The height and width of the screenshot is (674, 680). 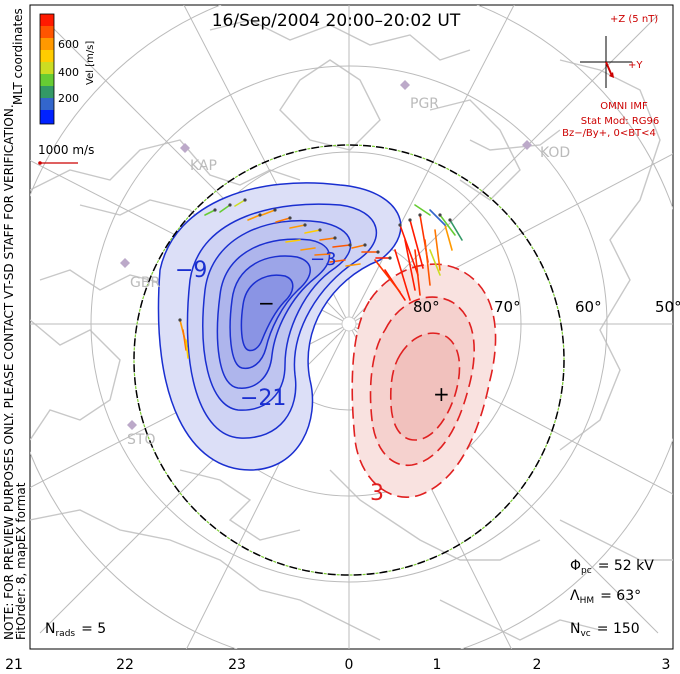 What do you see at coordinates (349, 665) in the screenshot?
I see `mlt-label-0: 0` at bounding box center [349, 665].